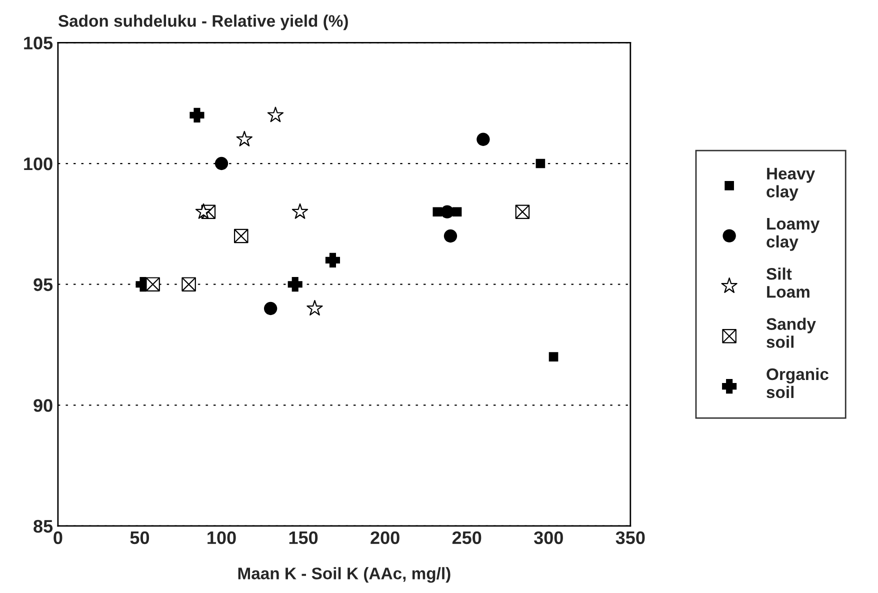 The image size is (878, 593). What do you see at coordinates (140, 537) in the screenshot?
I see `x-tick-label: 50` at bounding box center [140, 537].